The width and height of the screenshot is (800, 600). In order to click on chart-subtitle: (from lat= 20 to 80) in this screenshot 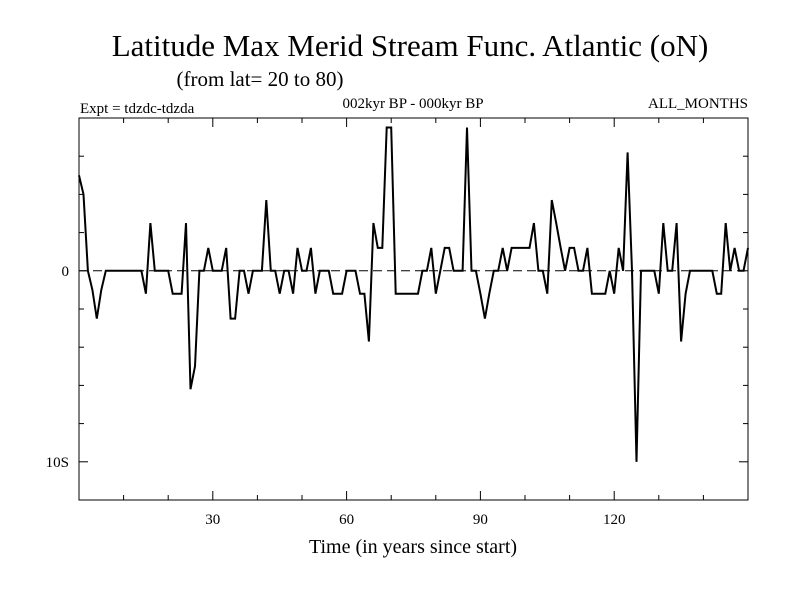, I will do `click(260, 79)`.